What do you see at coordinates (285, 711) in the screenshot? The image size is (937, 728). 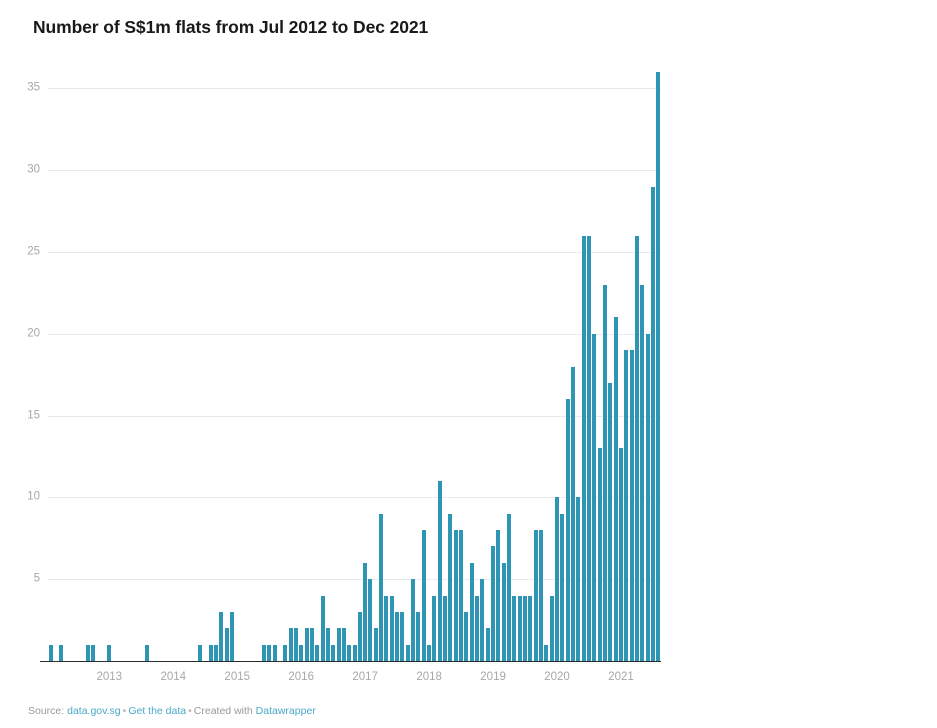 I see `footer-datawrapper-link: Datawrapper` at bounding box center [285, 711].